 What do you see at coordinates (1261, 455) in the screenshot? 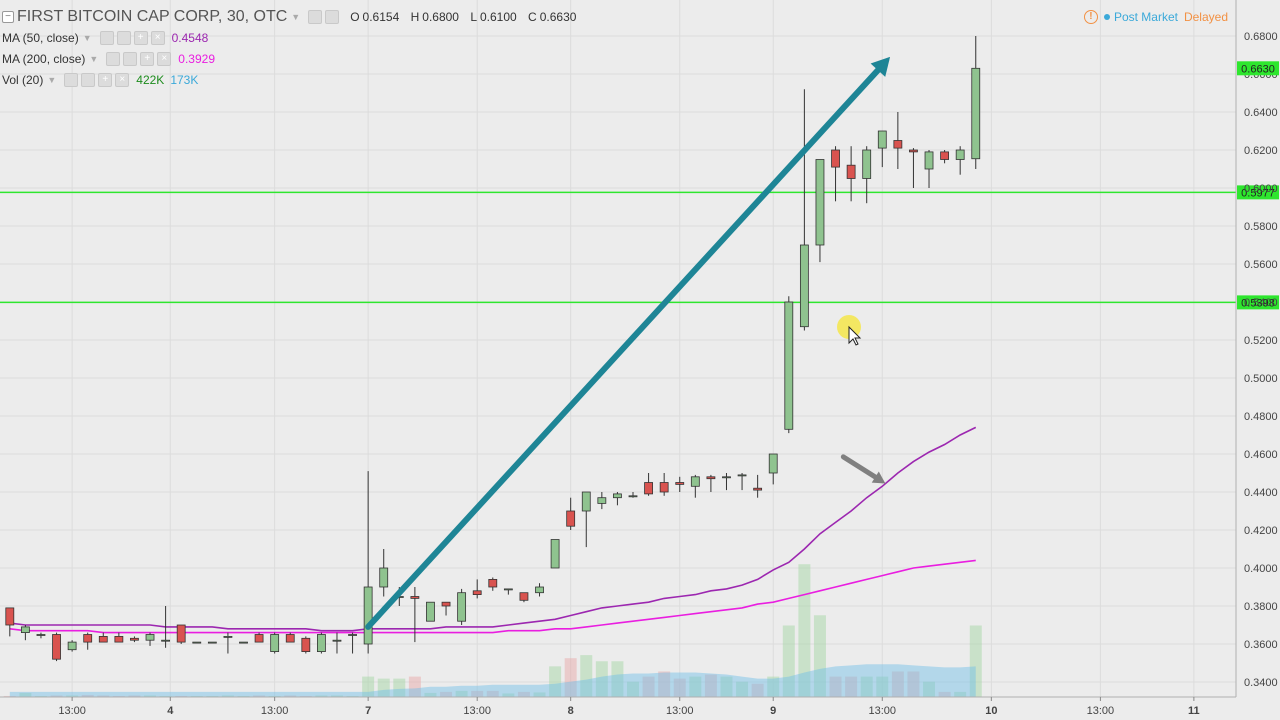
I see `price-tick-label: 0.4600` at bounding box center [1261, 455].